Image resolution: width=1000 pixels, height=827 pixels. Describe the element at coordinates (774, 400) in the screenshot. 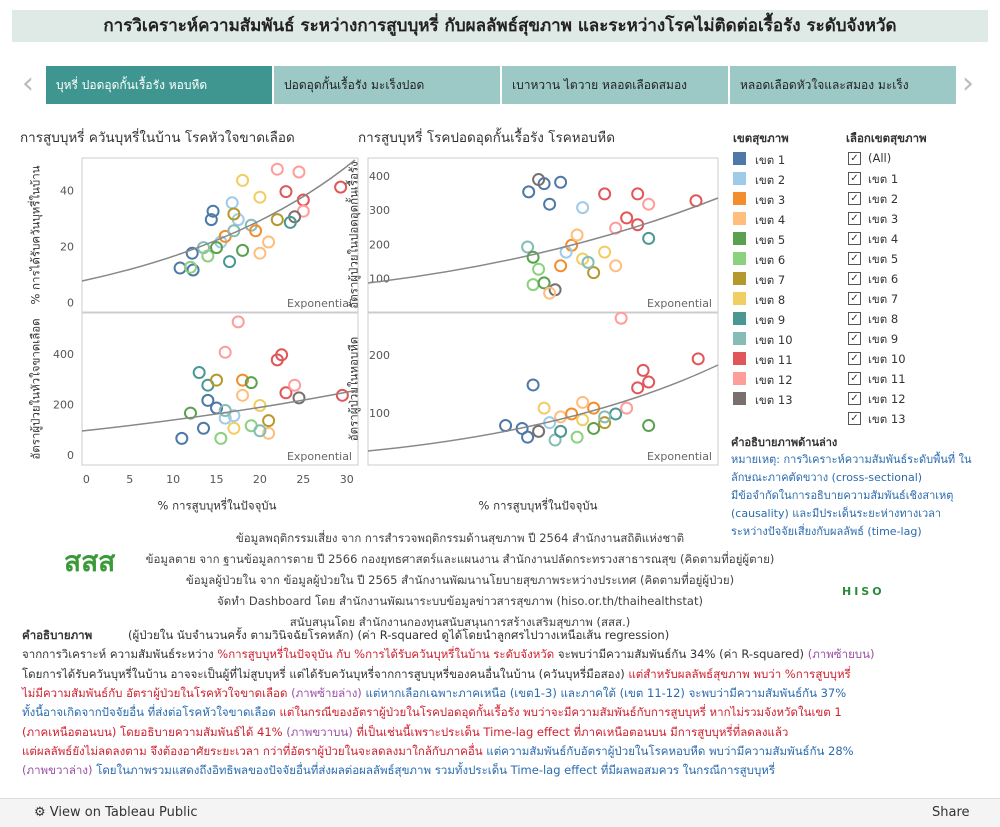

I see `legend-label: เขต 13` at that location.